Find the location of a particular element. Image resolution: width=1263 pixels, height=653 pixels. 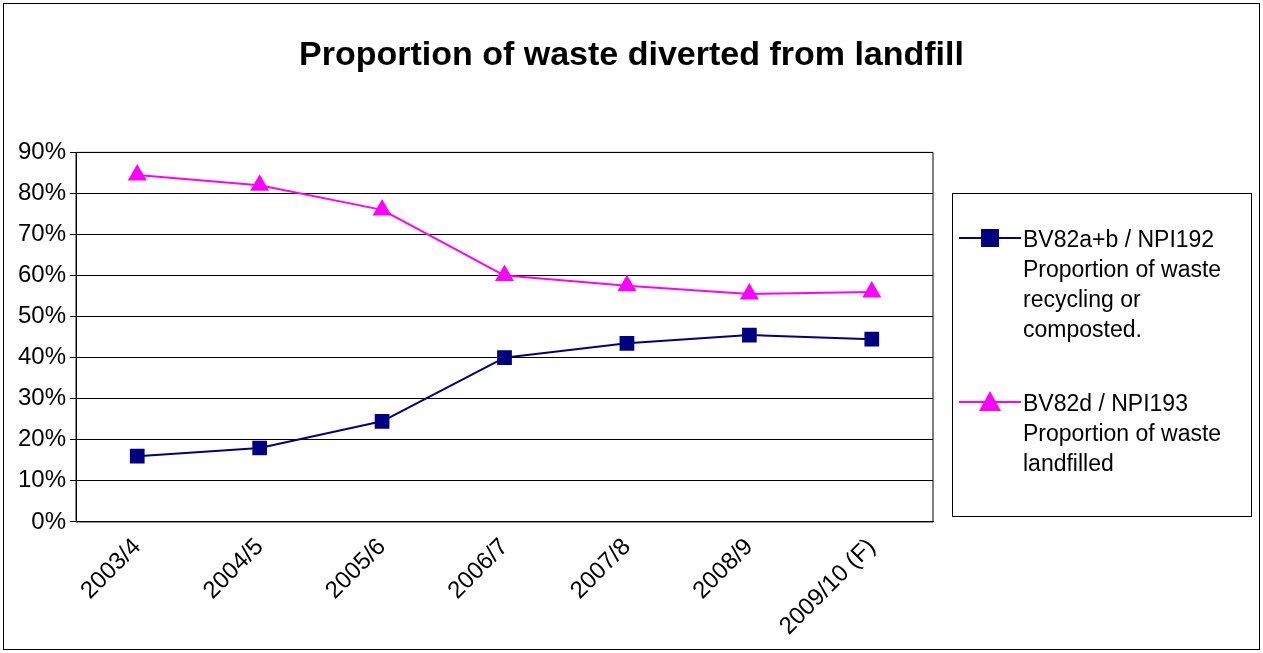

y-tick-label: 0% is located at coordinates (49, 520).